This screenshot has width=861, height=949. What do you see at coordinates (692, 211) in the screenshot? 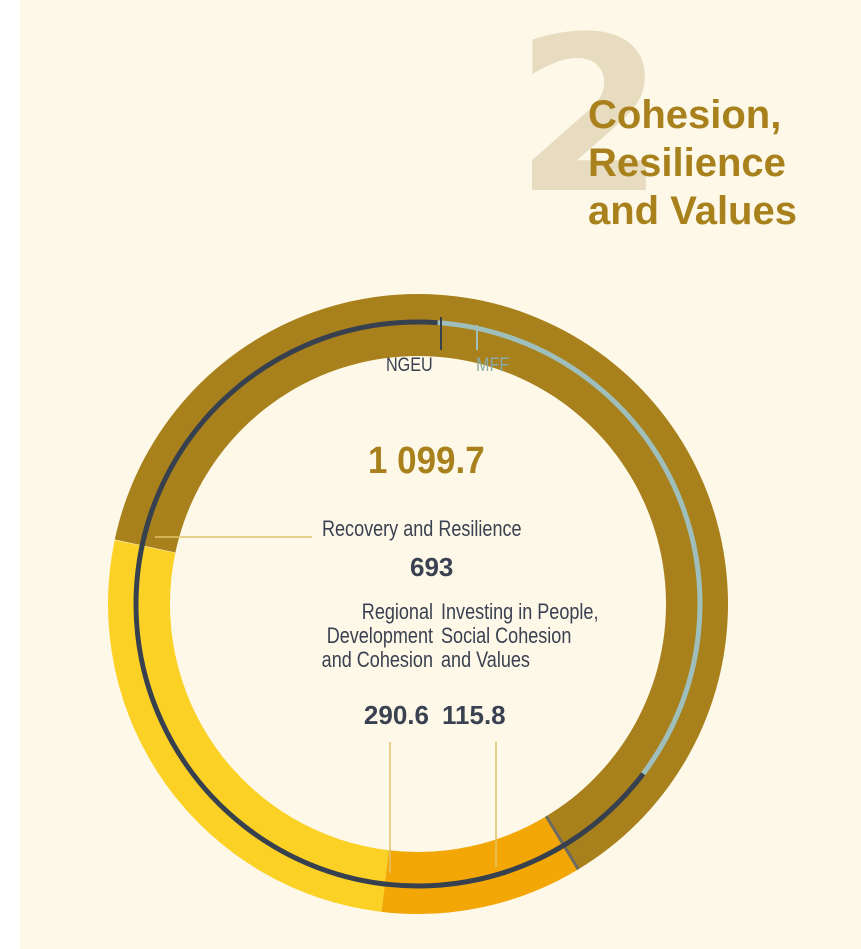
I see `section-title-line-3: and Values` at bounding box center [692, 211].